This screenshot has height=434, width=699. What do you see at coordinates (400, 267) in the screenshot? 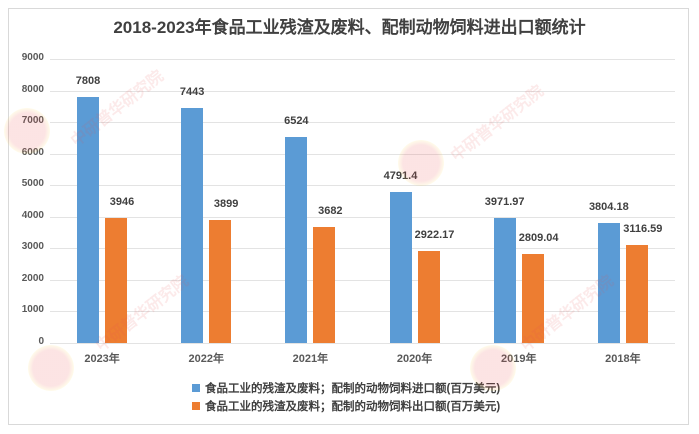
I see `import-bar-2020年` at bounding box center [400, 267].